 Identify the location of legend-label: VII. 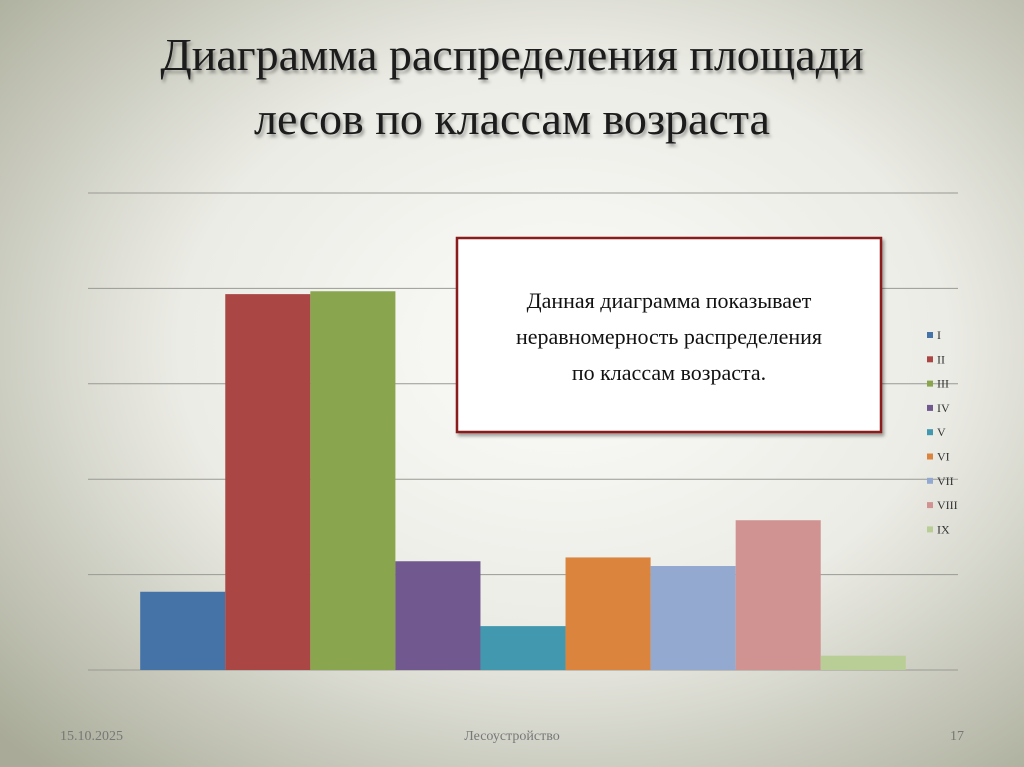
(945, 481).